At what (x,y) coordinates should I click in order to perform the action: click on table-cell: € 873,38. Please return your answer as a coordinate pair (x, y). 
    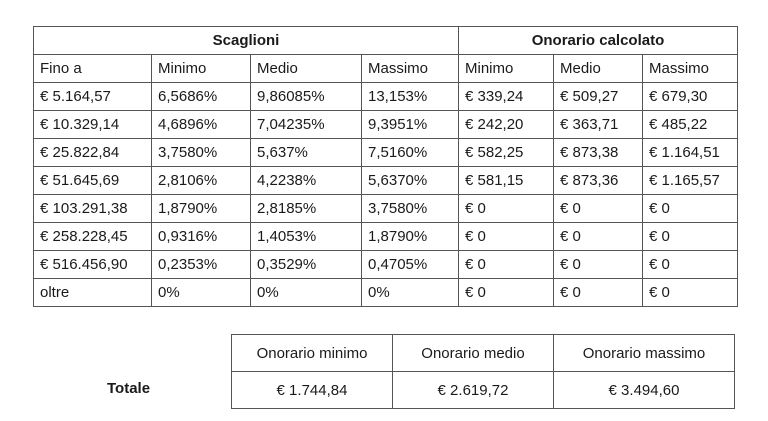
    Looking at the image, I should click on (598, 152).